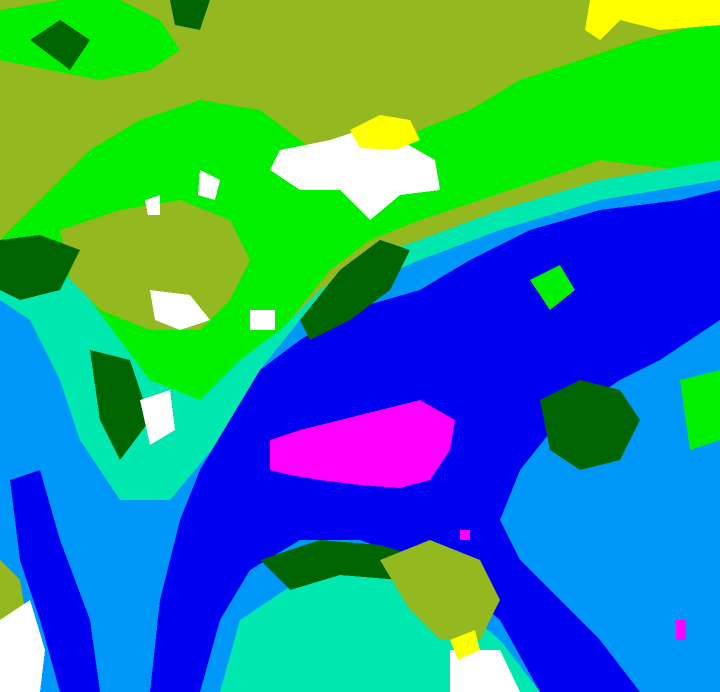 This screenshot has width=720, height=692. Describe the element at coordinates (625, 357) in the screenshot. I see `region-bright-green-right-island` at that location.